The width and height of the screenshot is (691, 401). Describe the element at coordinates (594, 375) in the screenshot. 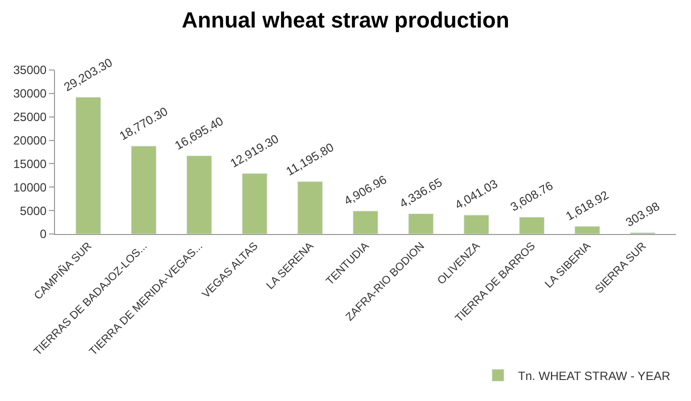

I see `legend-label: Tn. WHEAT STRAW - YEAR` at that location.